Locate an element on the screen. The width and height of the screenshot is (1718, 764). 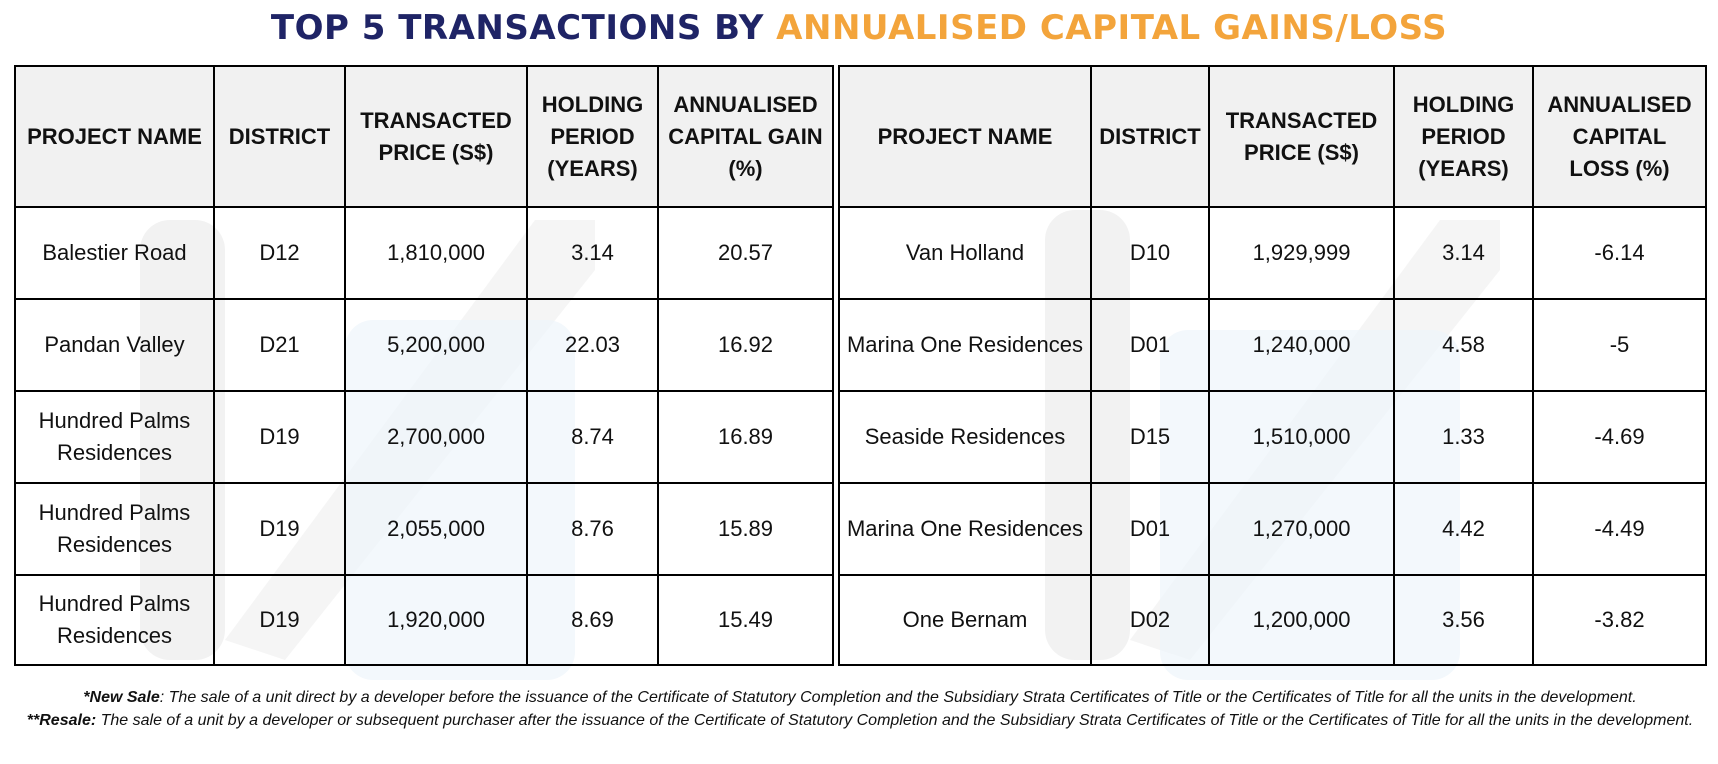
cell-transacted-price: 2,055,000 is located at coordinates (436, 529).